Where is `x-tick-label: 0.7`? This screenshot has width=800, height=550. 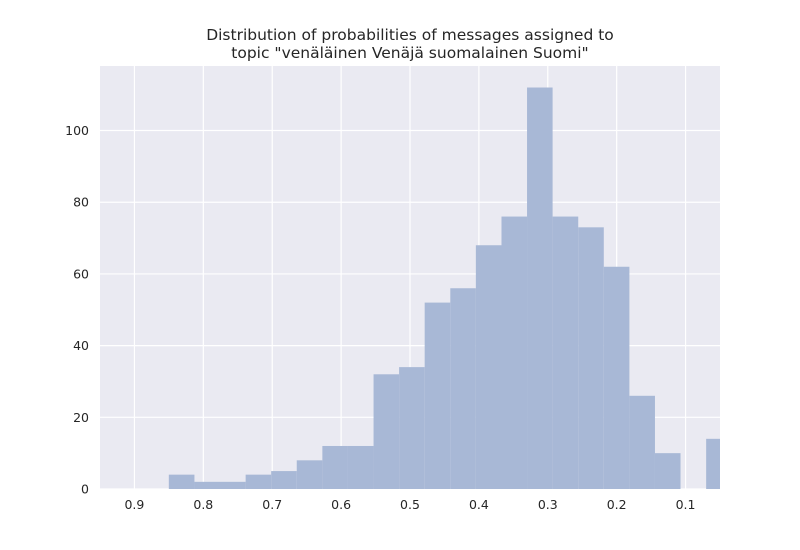
x-tick-label: 0.7 is located at coordinates (272, 504).